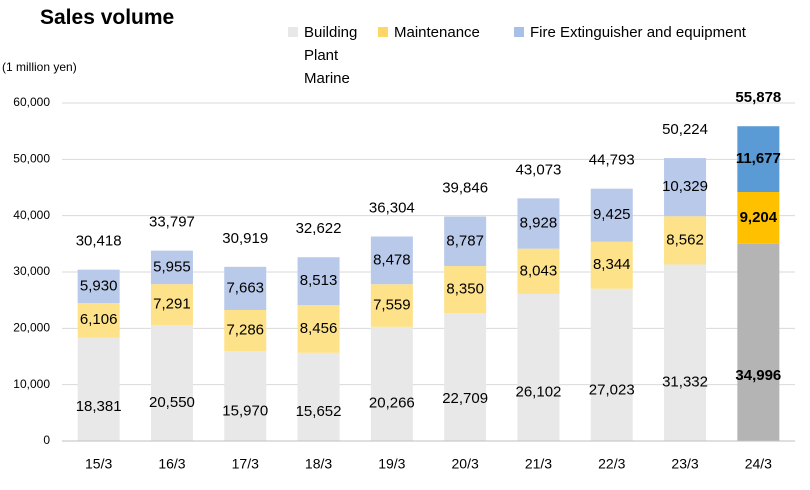 The image size is (810, 490). I want to click on data-label: 8,562, so click(685, 239).